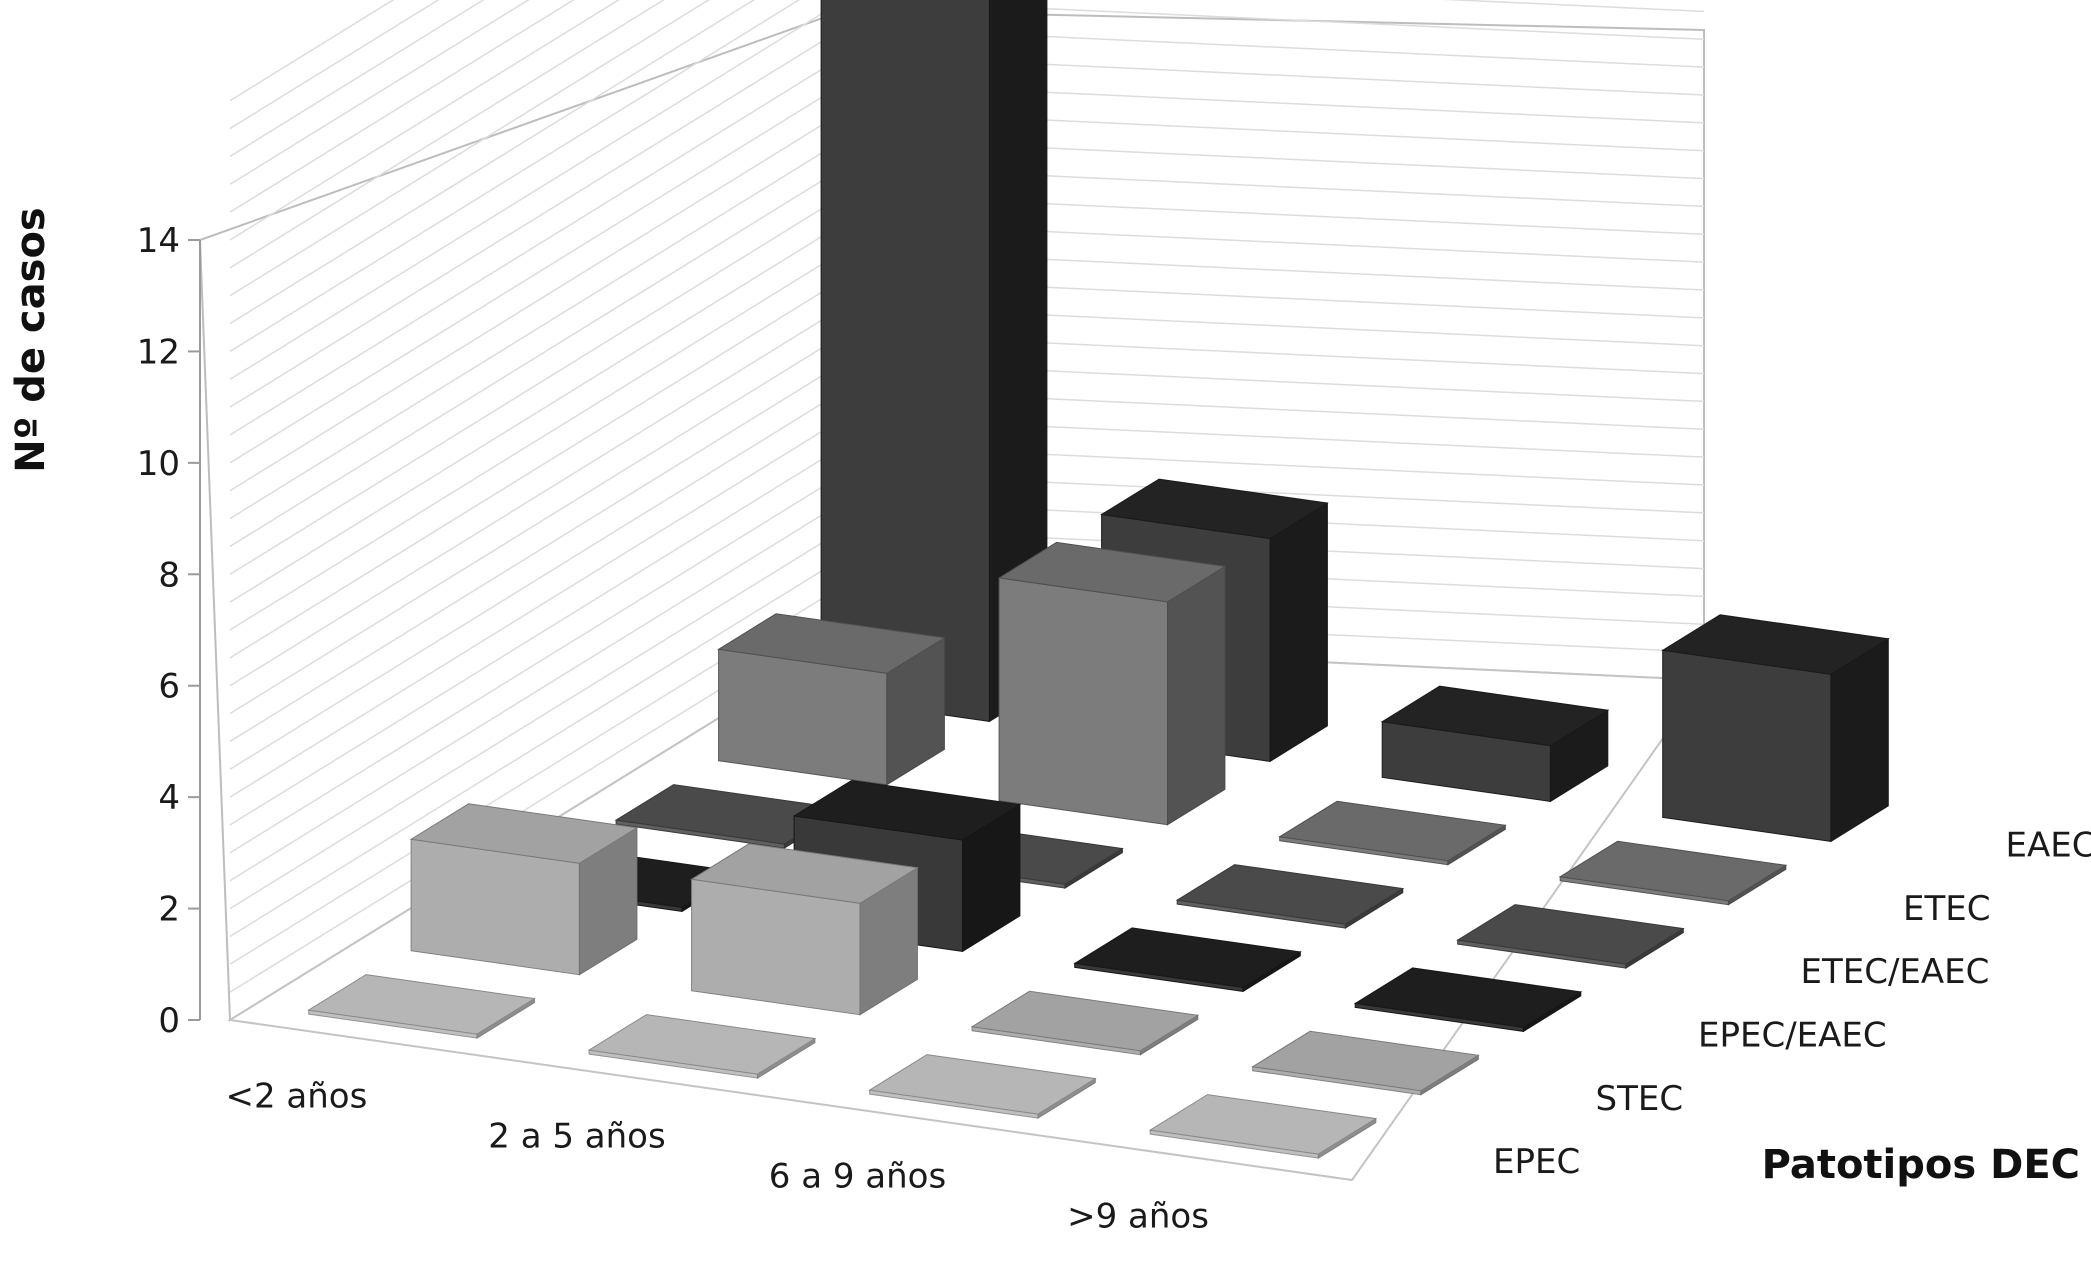  Describe the element at coordinates (169, 575) in the screenshot. I see `y-tick-label: 8` at that location.